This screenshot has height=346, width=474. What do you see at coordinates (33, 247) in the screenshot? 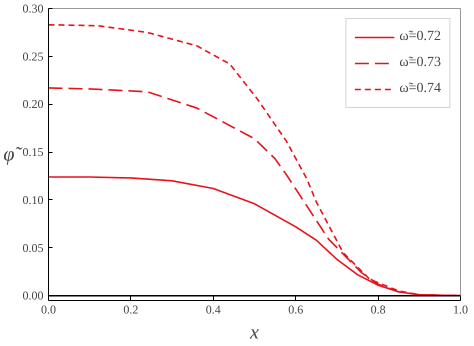
I see `y-tick-label: 0.05` at bounding box center [33, 247].